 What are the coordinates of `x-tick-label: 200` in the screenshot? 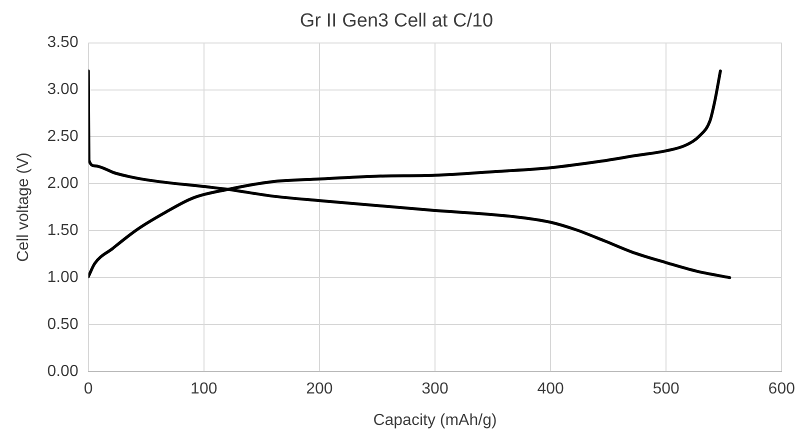 It's located at (319, 389).